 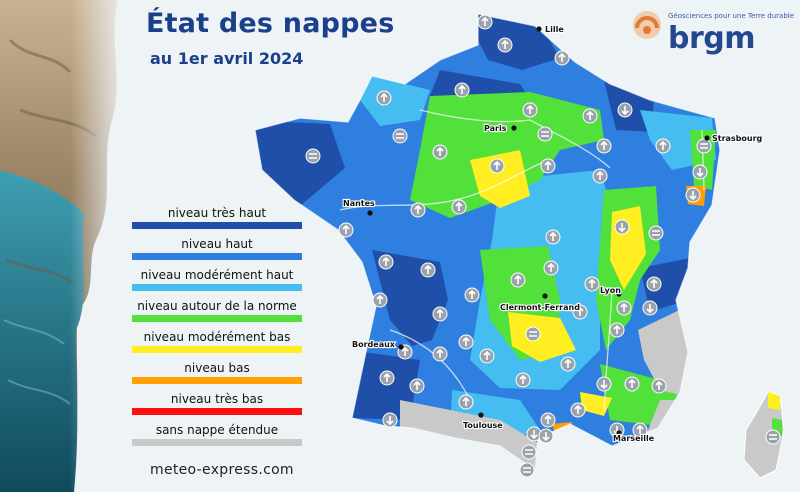 I want to click on legend-item: niveau modérément haut, so click(x=217, y=282).